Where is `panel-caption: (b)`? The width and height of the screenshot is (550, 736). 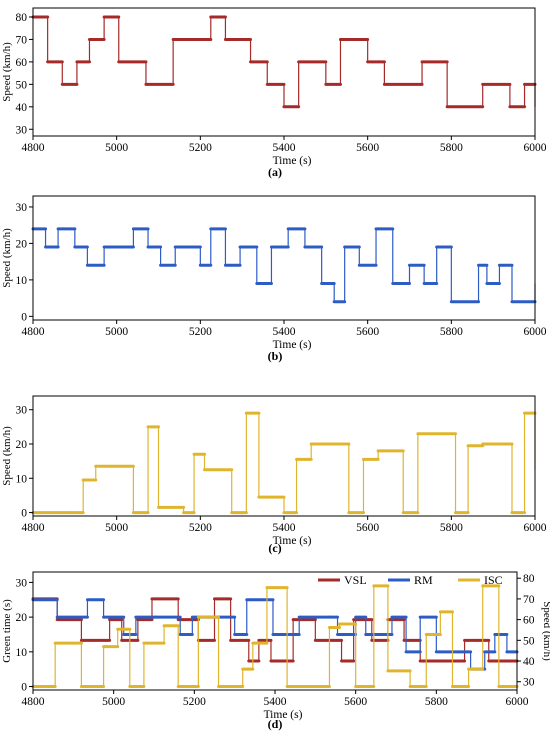
panel-caption: (b) is located at coordinates (275, 356).